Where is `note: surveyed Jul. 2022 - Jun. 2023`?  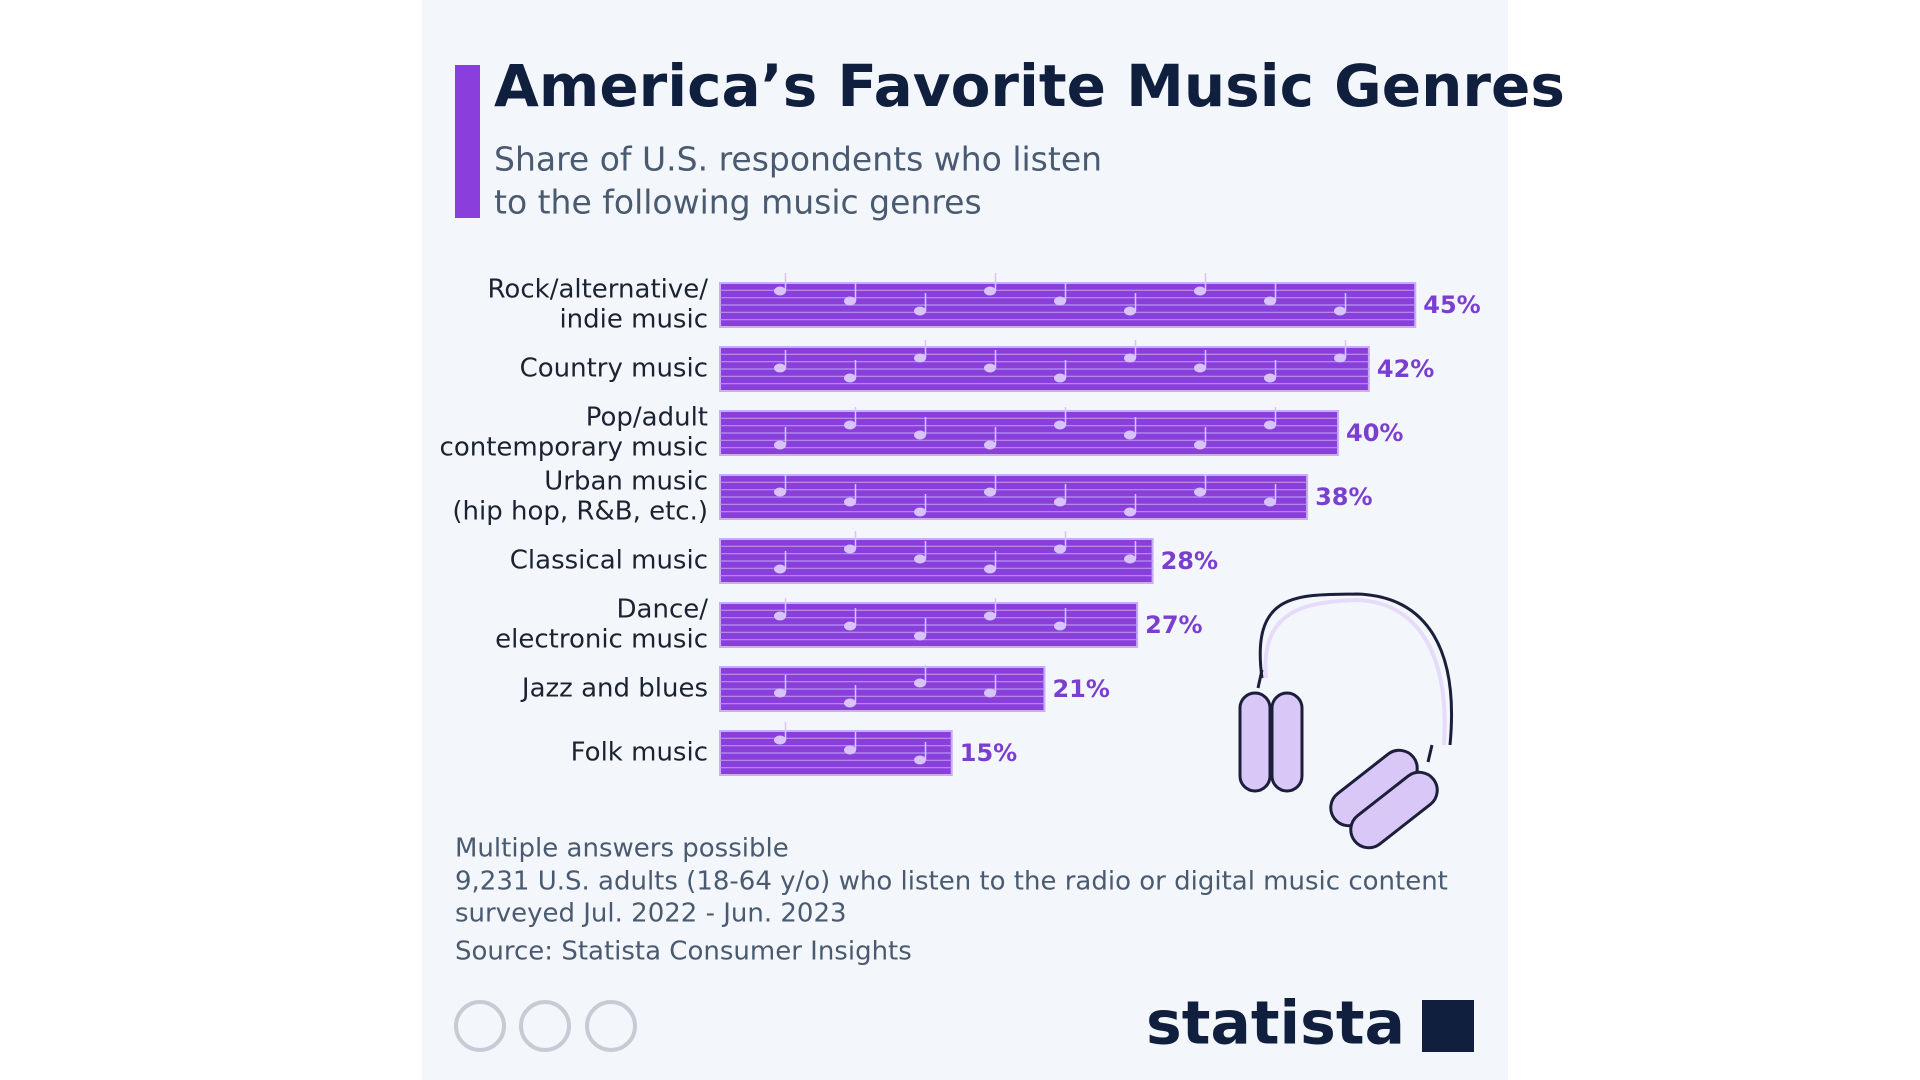
note: surveyed Jul. 2022 - Jun. 2023 is located at coordinates (651, 914).